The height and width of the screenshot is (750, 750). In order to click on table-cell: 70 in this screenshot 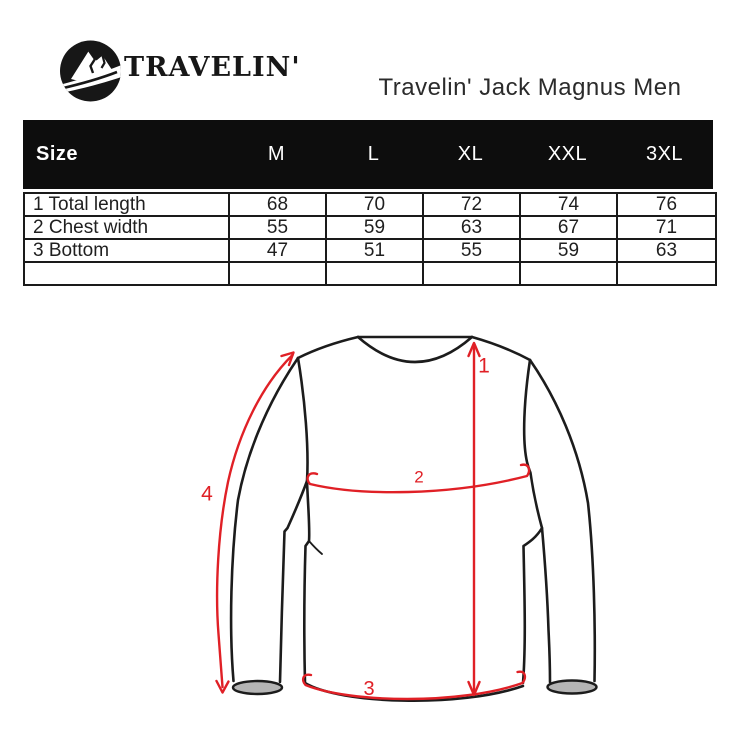, I will do `click(375, 205)`.